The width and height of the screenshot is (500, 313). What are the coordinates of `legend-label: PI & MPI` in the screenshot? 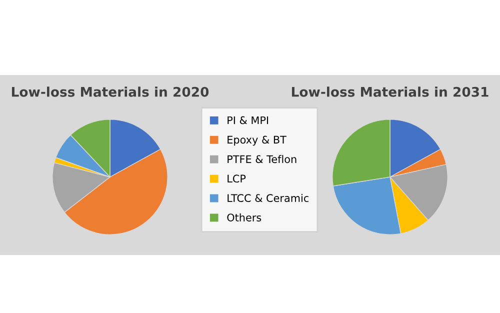 It's located at (248, 120).